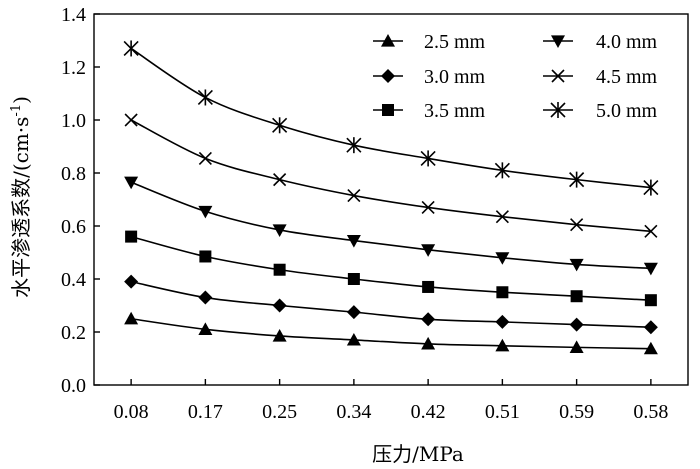 The image size is (700, 469). What do you see at coordinates (627, 42) in the screenshot?
I see `legend-label: 4.0 mm` at bounding box center [627, 42].